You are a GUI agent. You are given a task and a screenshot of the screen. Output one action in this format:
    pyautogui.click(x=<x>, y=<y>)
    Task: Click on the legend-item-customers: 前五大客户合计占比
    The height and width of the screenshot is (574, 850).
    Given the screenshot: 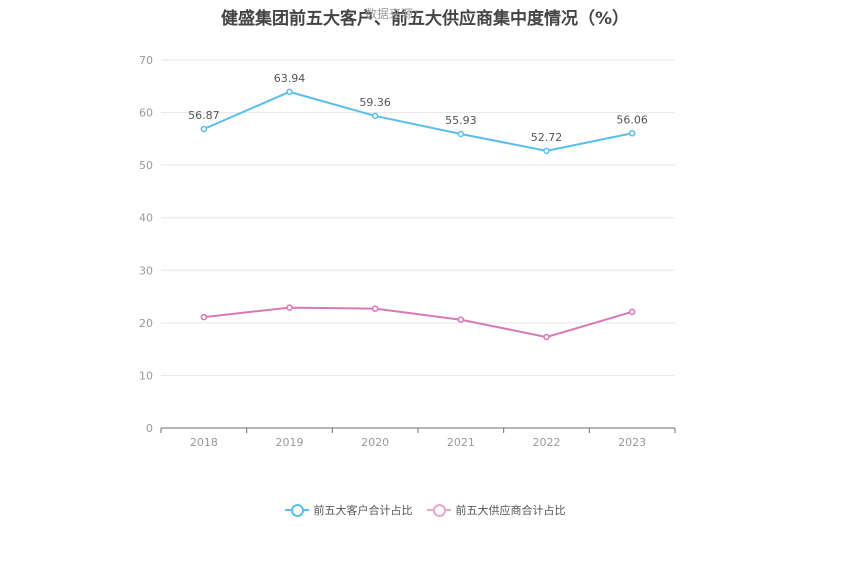 What is the action you would take?
    pyautogui.click(x=348, y=510)
    